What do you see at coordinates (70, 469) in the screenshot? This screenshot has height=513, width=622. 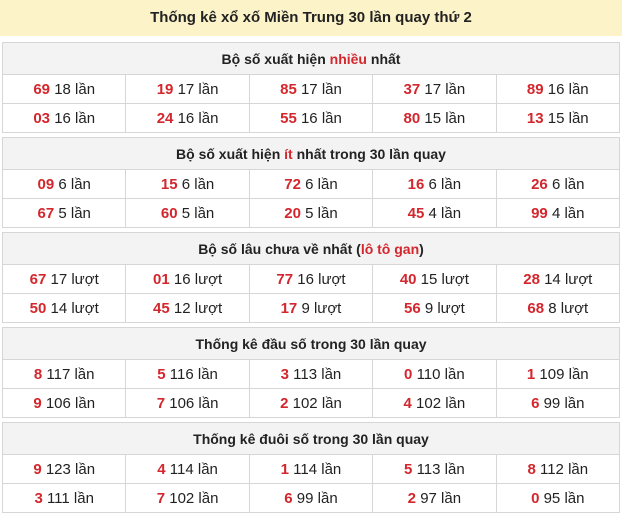 I see `count: 123 lần` at bounding box center [70, 469].